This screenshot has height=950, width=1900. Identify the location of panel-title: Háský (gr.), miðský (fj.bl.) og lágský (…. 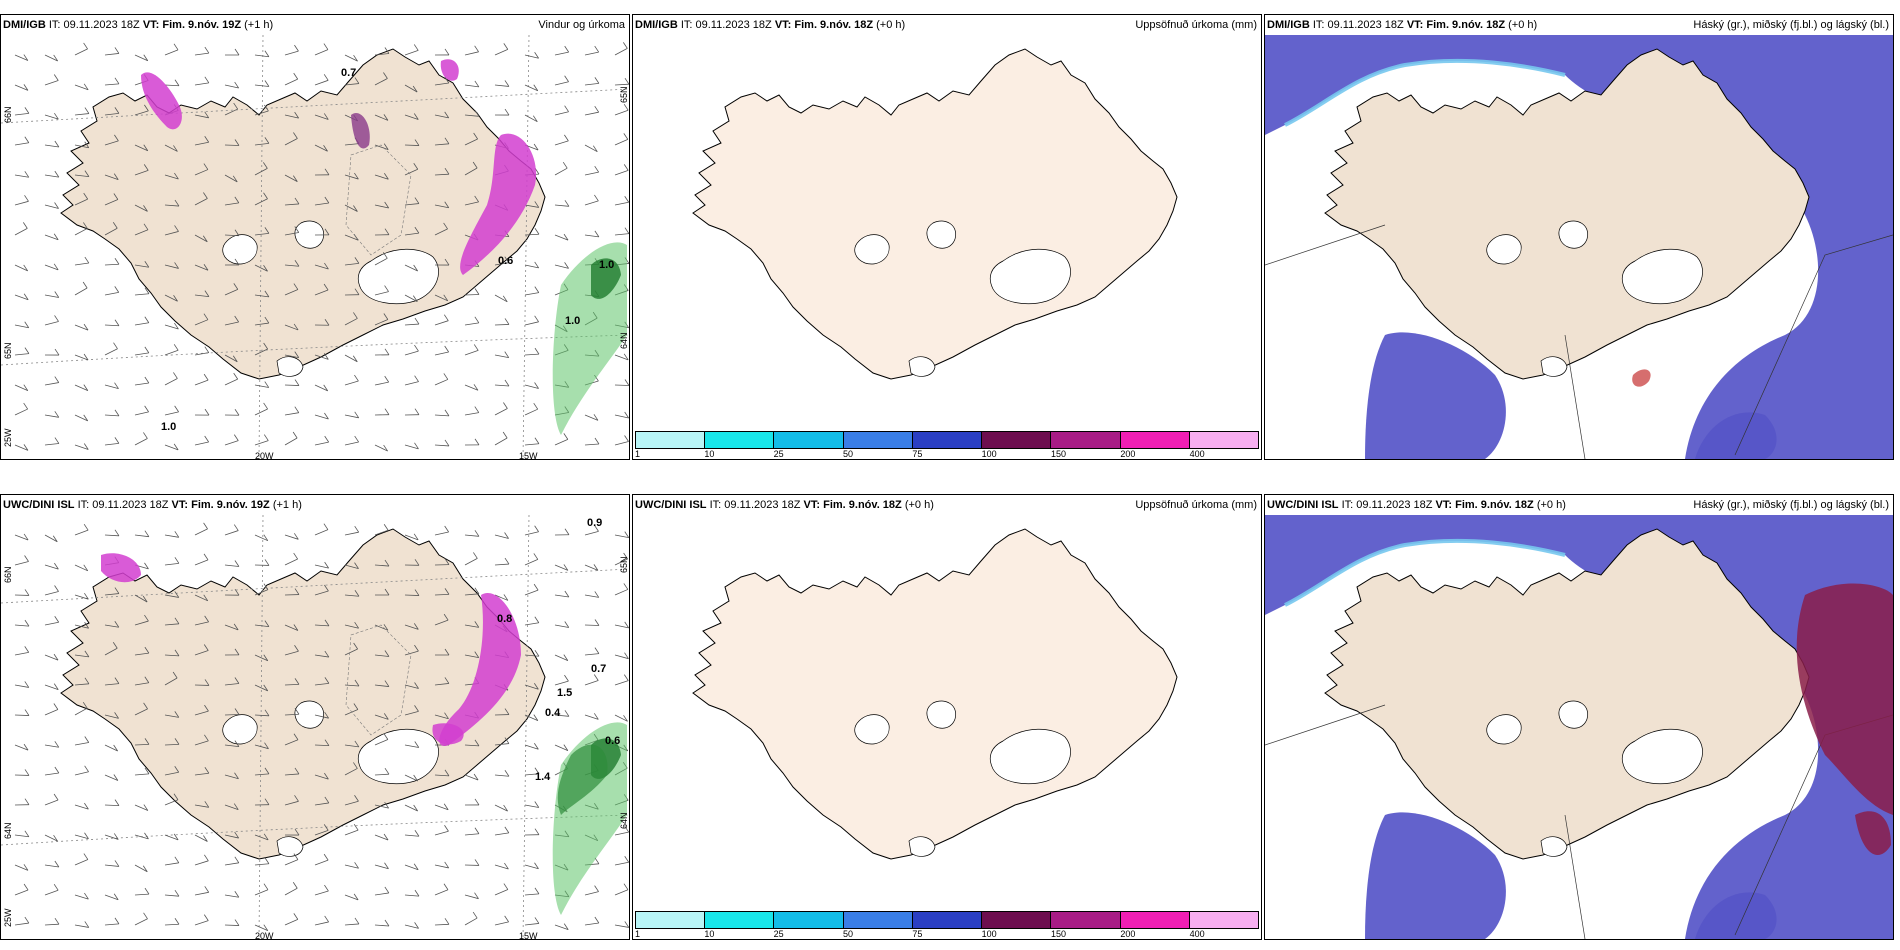
(1791, 505).